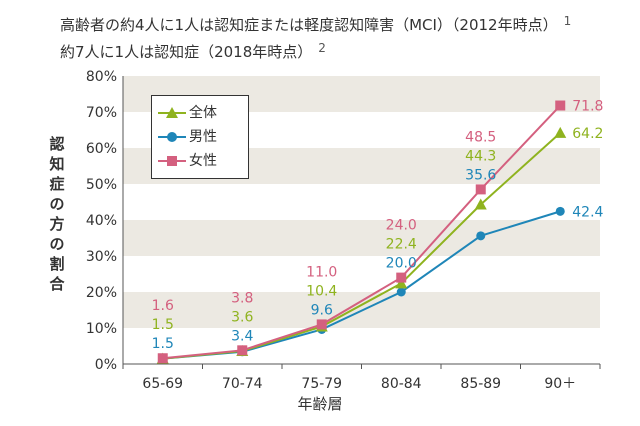 Image resolution: width=640 pixels, height=426 pixels. I want to click on x-tick-labels: 65-69 70-74 75-79 80-84 85-89 90＋, so click(359, 384).